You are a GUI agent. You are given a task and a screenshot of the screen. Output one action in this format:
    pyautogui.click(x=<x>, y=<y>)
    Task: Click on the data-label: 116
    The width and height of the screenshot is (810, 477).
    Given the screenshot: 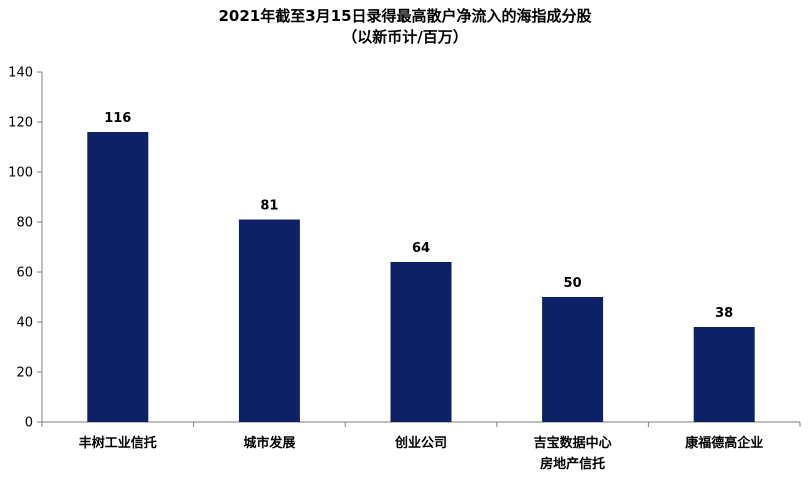 What is the action you would take?
    pyautogui.click(x=117, y=118)
    